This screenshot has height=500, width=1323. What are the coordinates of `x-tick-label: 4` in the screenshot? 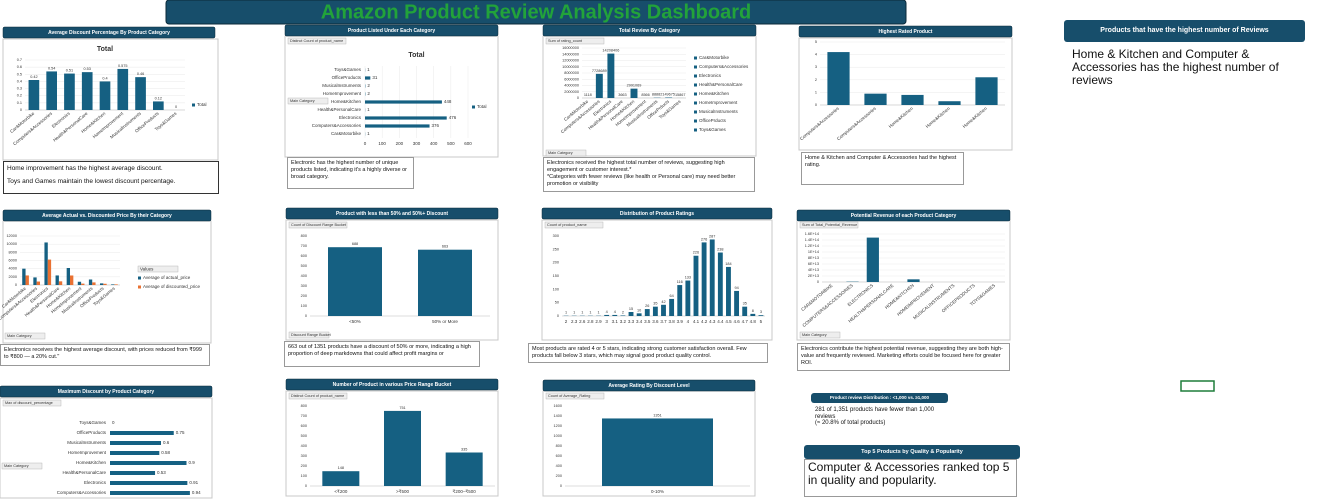 It's located at (688, 321).